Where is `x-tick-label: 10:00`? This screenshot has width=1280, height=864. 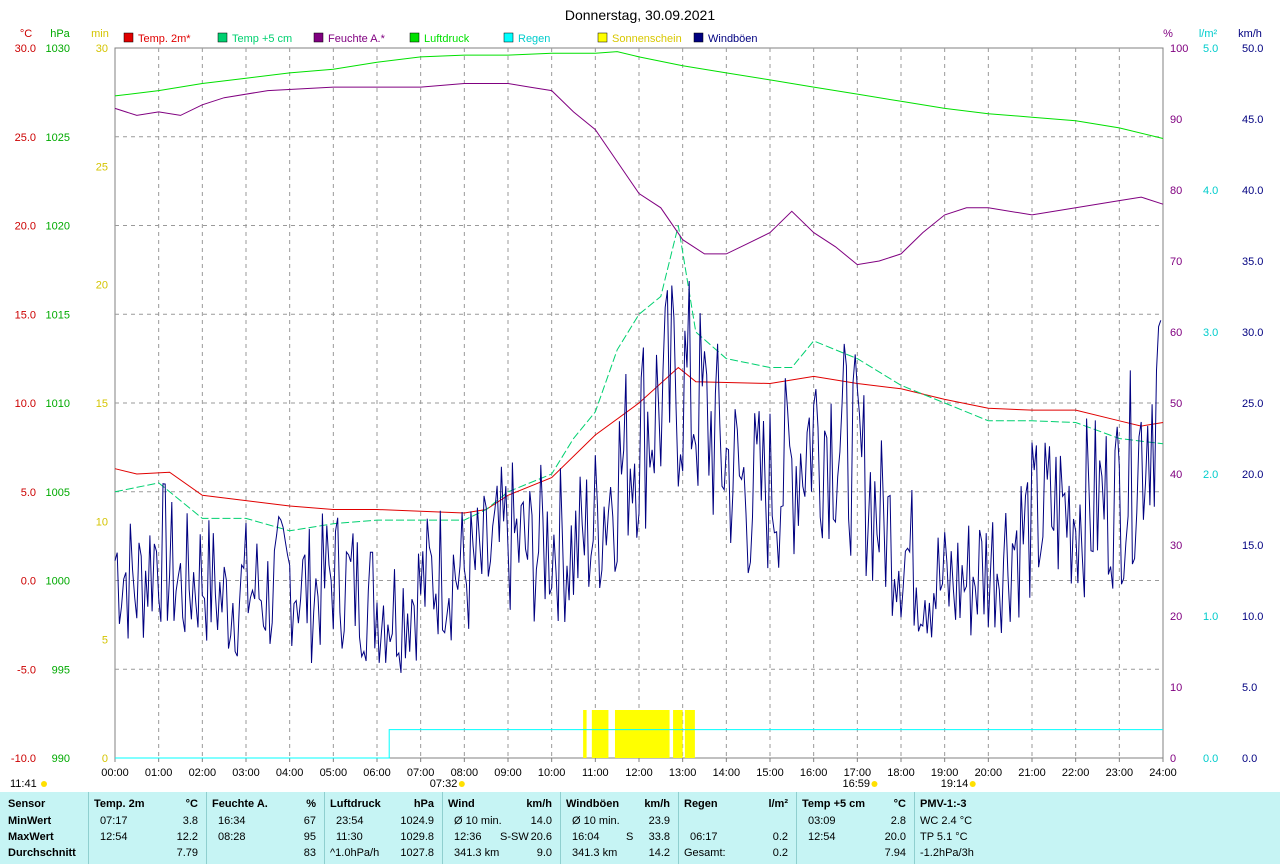
x-tick-label: 10:00 is located at coordinates (552, 773).